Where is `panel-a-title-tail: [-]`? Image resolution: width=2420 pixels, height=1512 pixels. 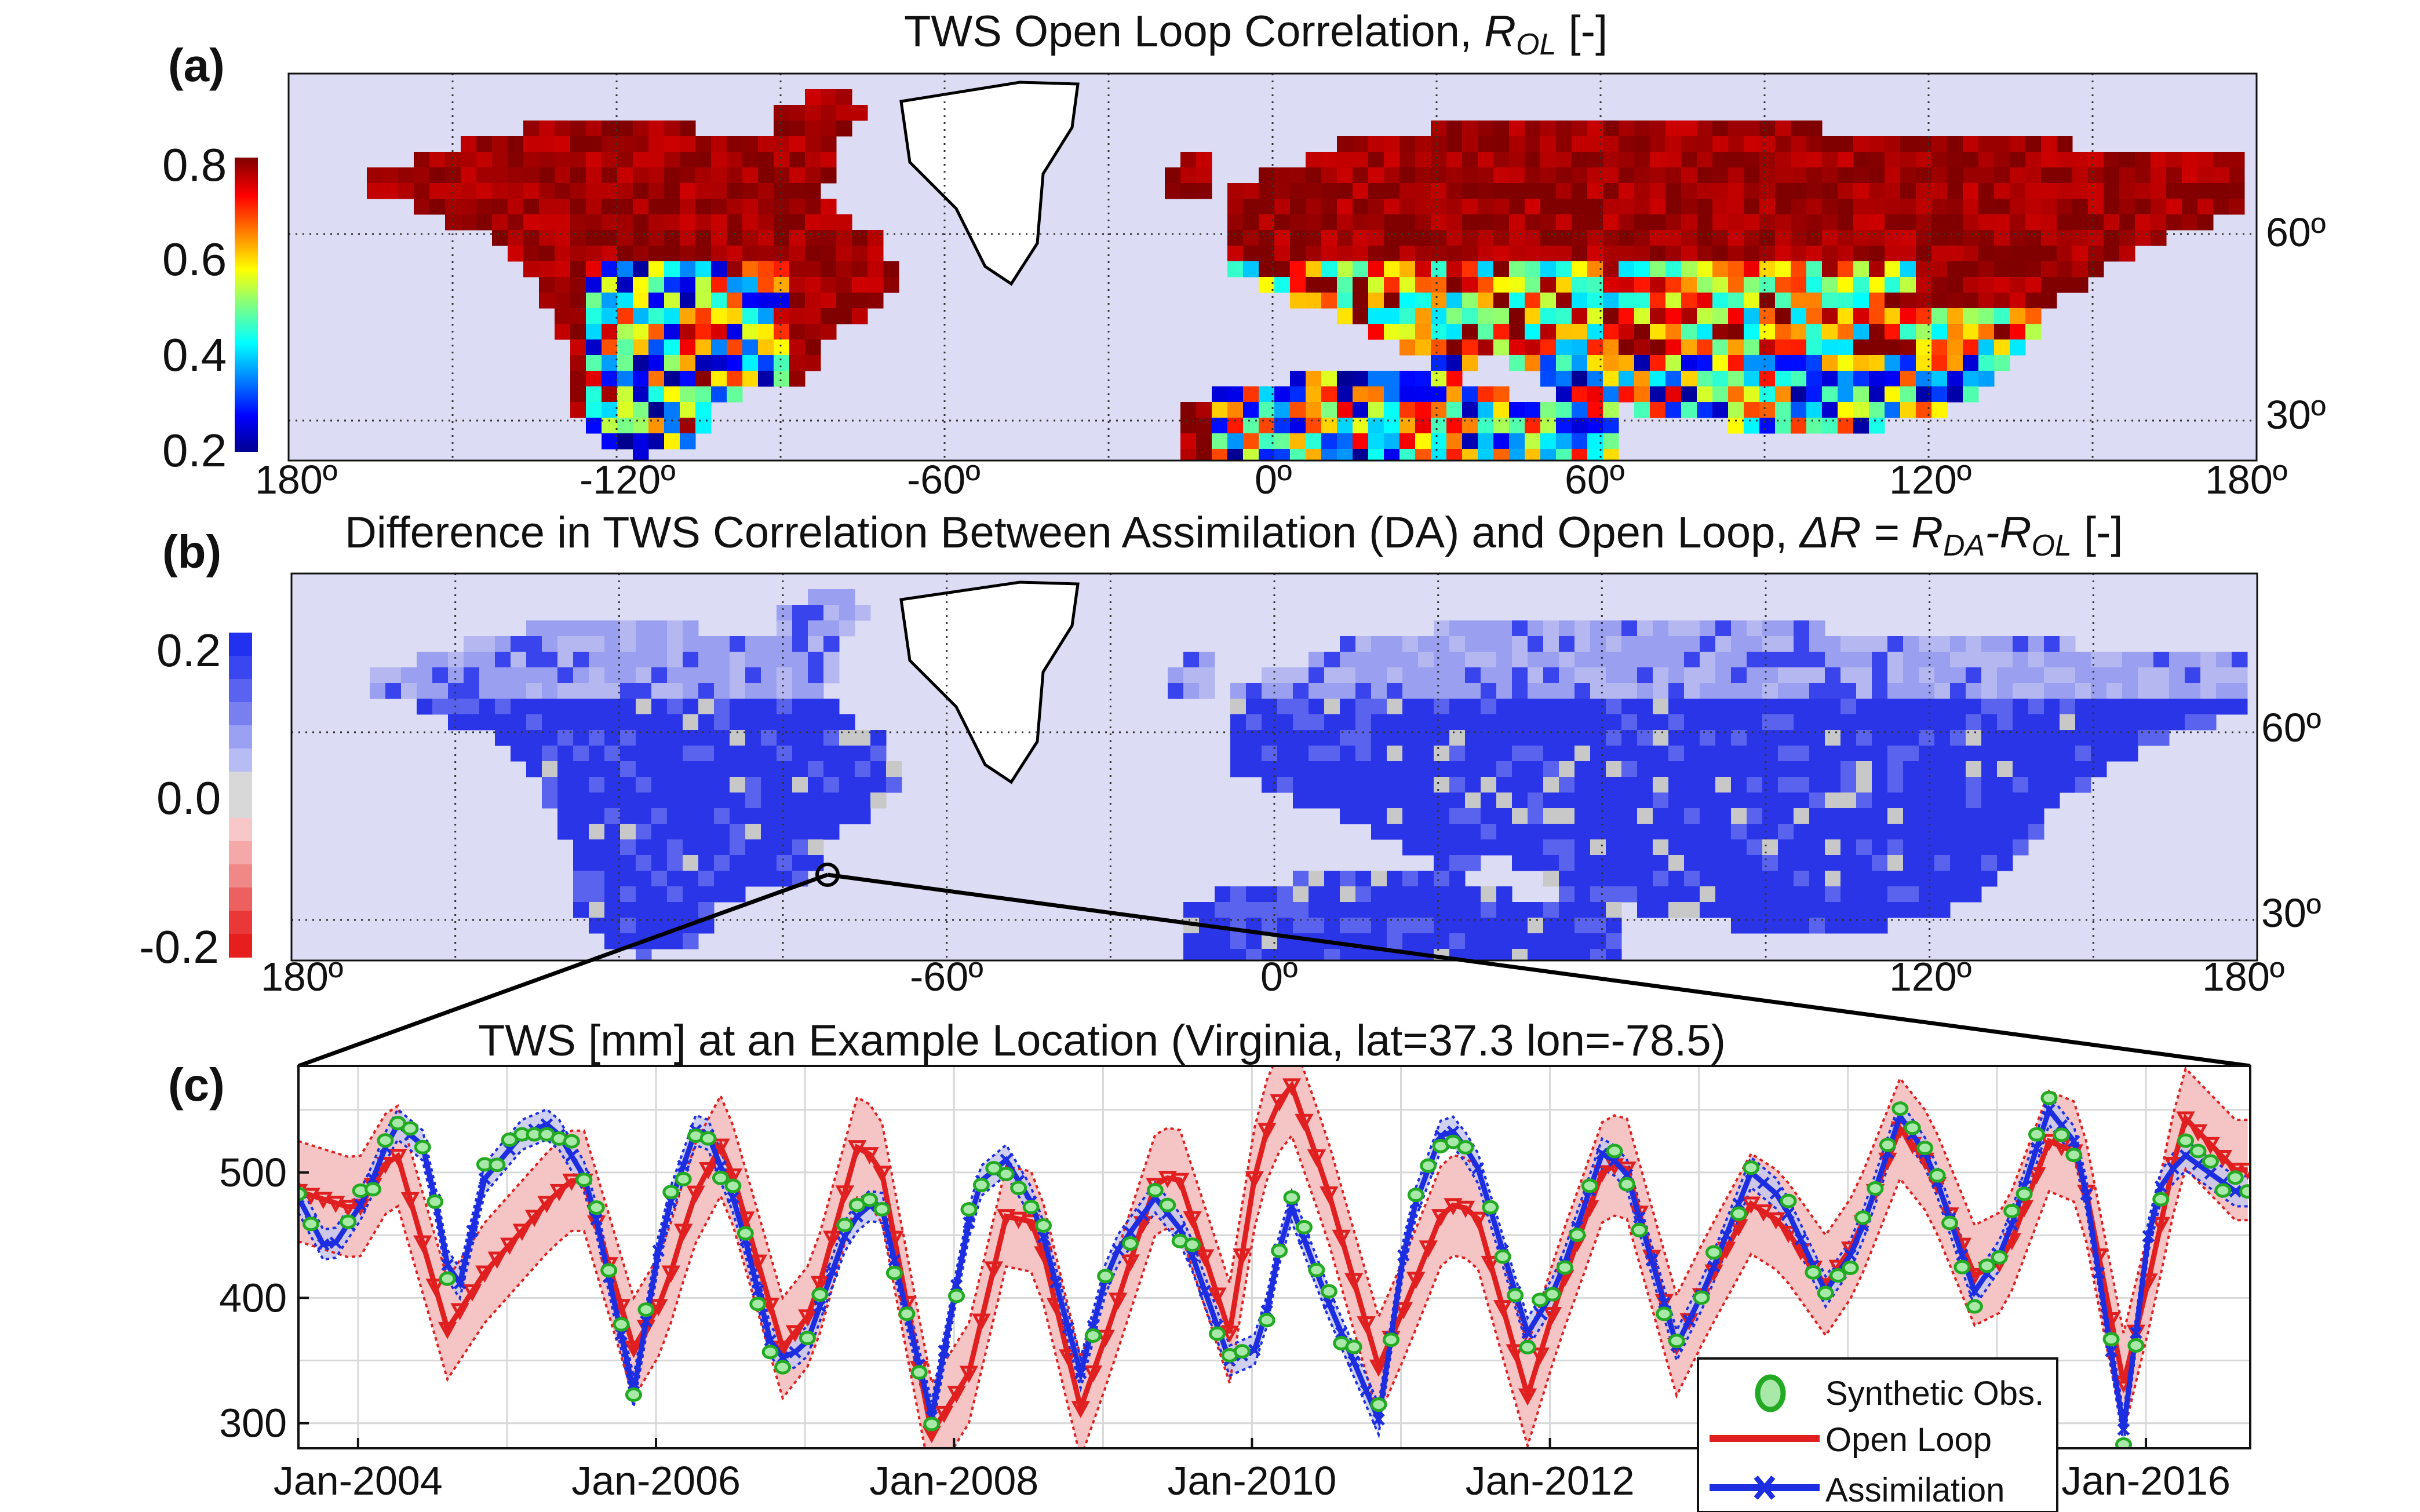 panel-a-title-tail: [-] is located at coordinates (1582, 32).